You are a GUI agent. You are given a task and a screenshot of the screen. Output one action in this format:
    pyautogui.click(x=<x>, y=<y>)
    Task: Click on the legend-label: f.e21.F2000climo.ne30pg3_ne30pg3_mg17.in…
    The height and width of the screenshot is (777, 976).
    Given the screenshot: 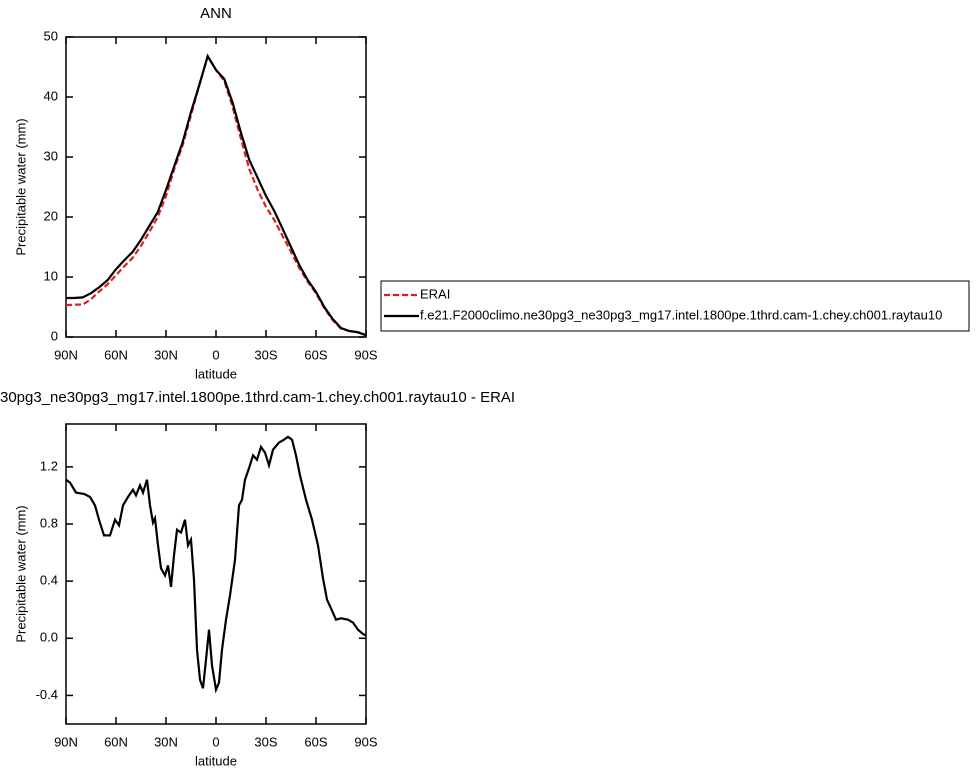 What is the action you would take?
    pyautogui.click(x=681, y=314)
    